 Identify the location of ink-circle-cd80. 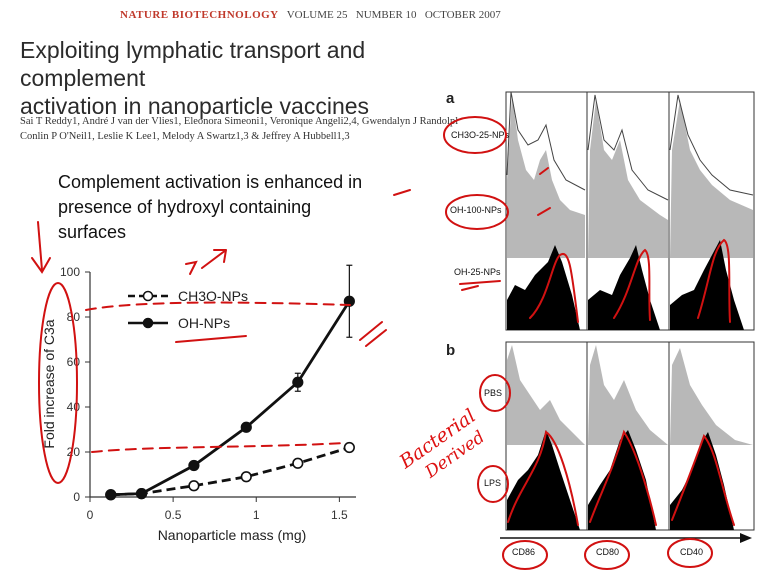
(607, 555).